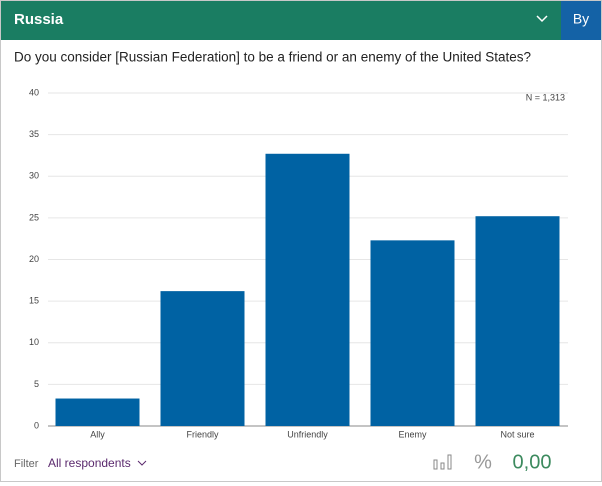 Image resolution: width=602 pixels, height=486 pixels. I want to click on y-tick-label: 35, so click(34, 134).